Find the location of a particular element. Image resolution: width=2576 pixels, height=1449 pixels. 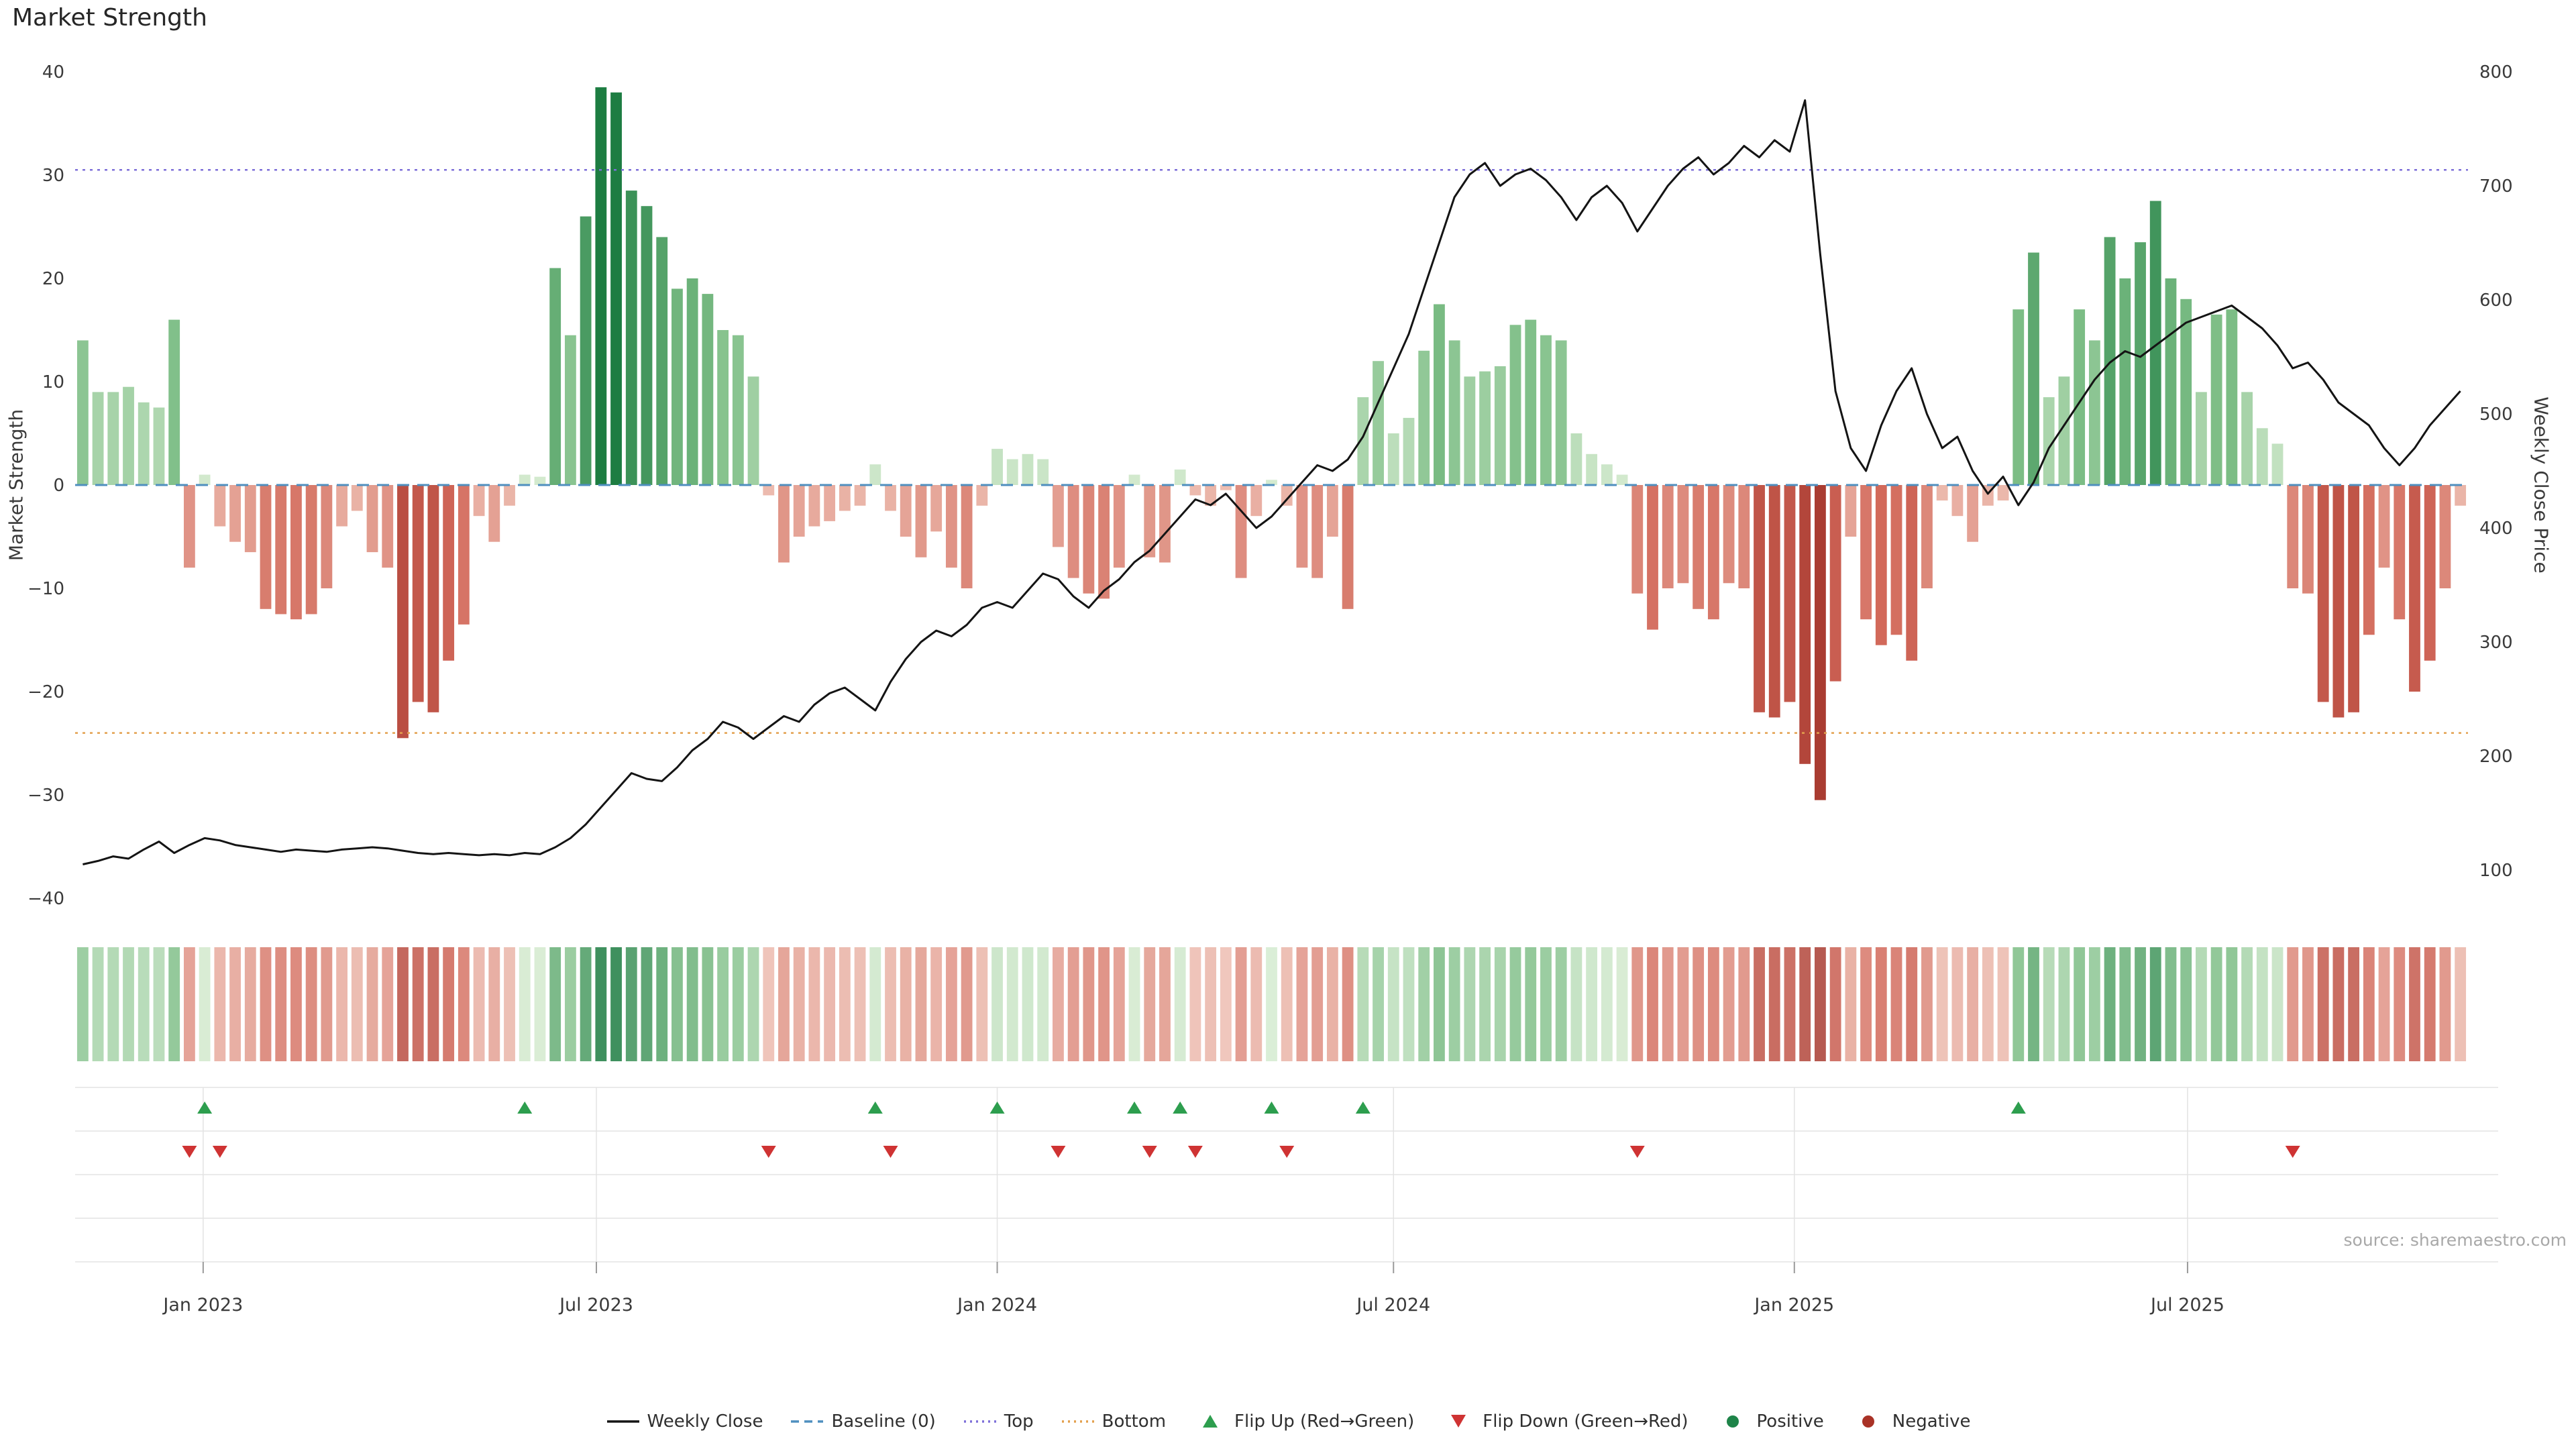

bottom-dotted-line-icon is located at coordinates (1077, 1421).